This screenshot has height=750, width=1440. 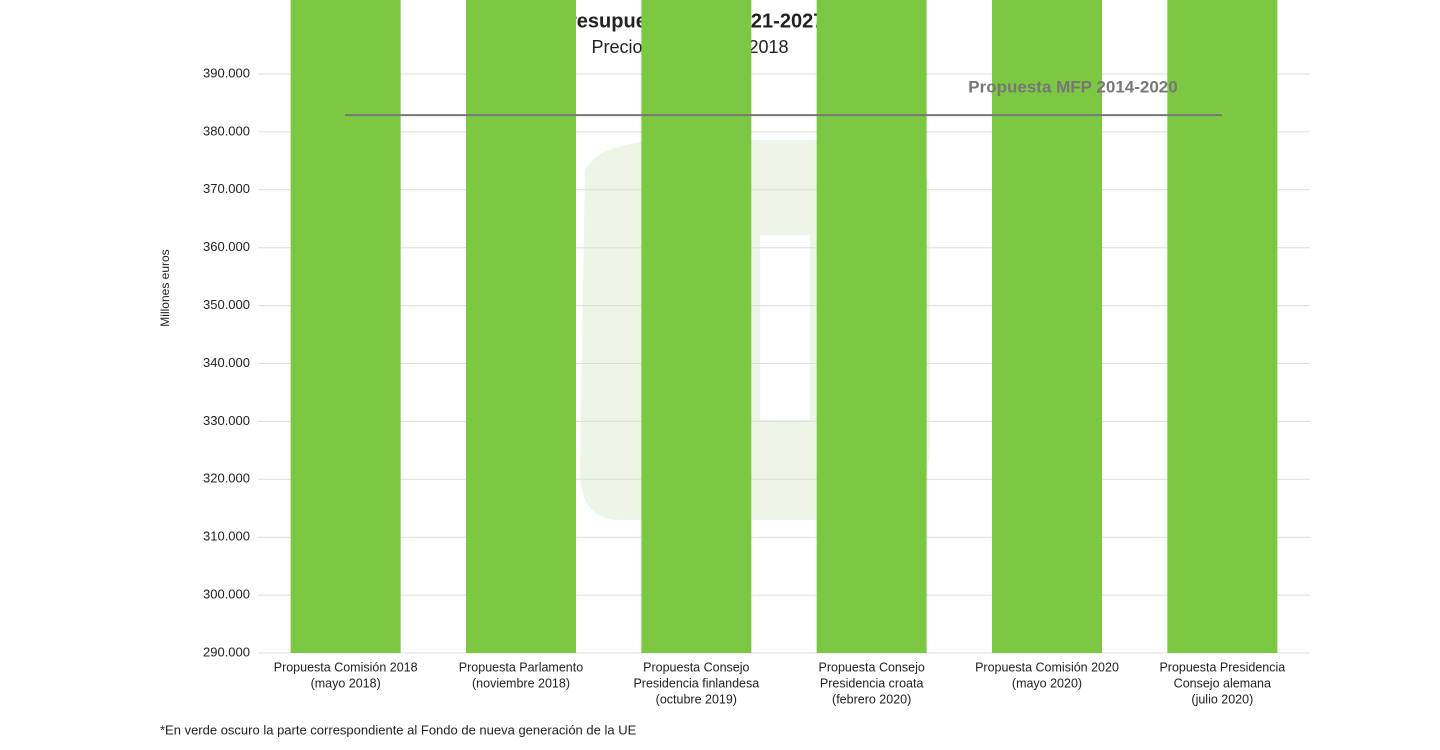 What do you see at coordinates (226, 130) in the screenshot?
I see `y-tick-label: 380.000` at bounding box center [226, 130].